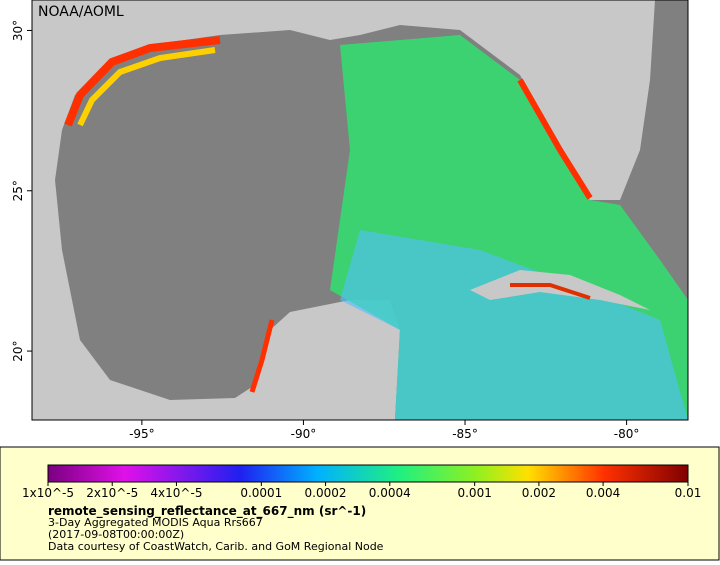 This screenshot has height=565, width=720. What do you see at coordinates (146, 87) in the screenshot?
I see `coastal-mid` at bounding box center [146, 87].